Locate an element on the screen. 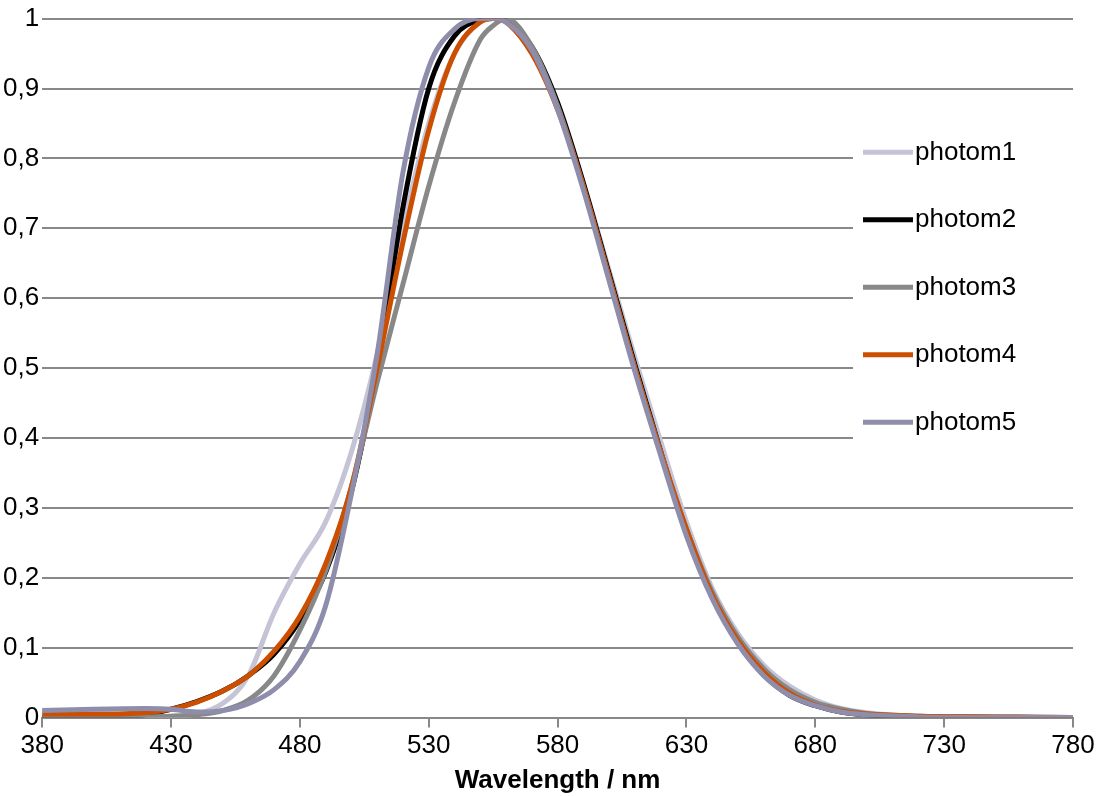 This screenshot has width=1109, height=796. y-tick-label: 1 is located at coordinates (32, 16).